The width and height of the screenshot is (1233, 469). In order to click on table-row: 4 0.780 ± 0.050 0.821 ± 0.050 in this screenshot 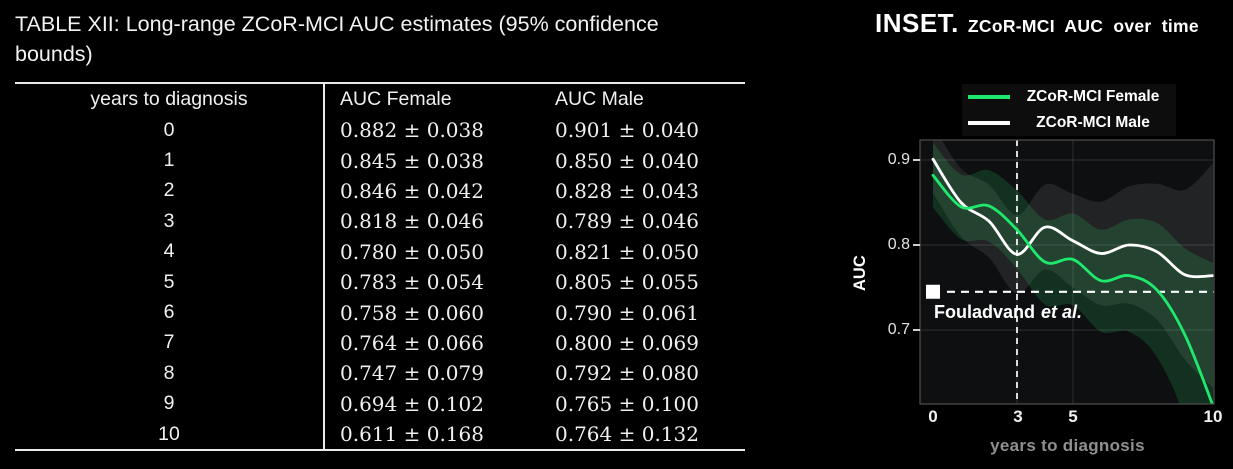, I will do `click(380, 251)`.